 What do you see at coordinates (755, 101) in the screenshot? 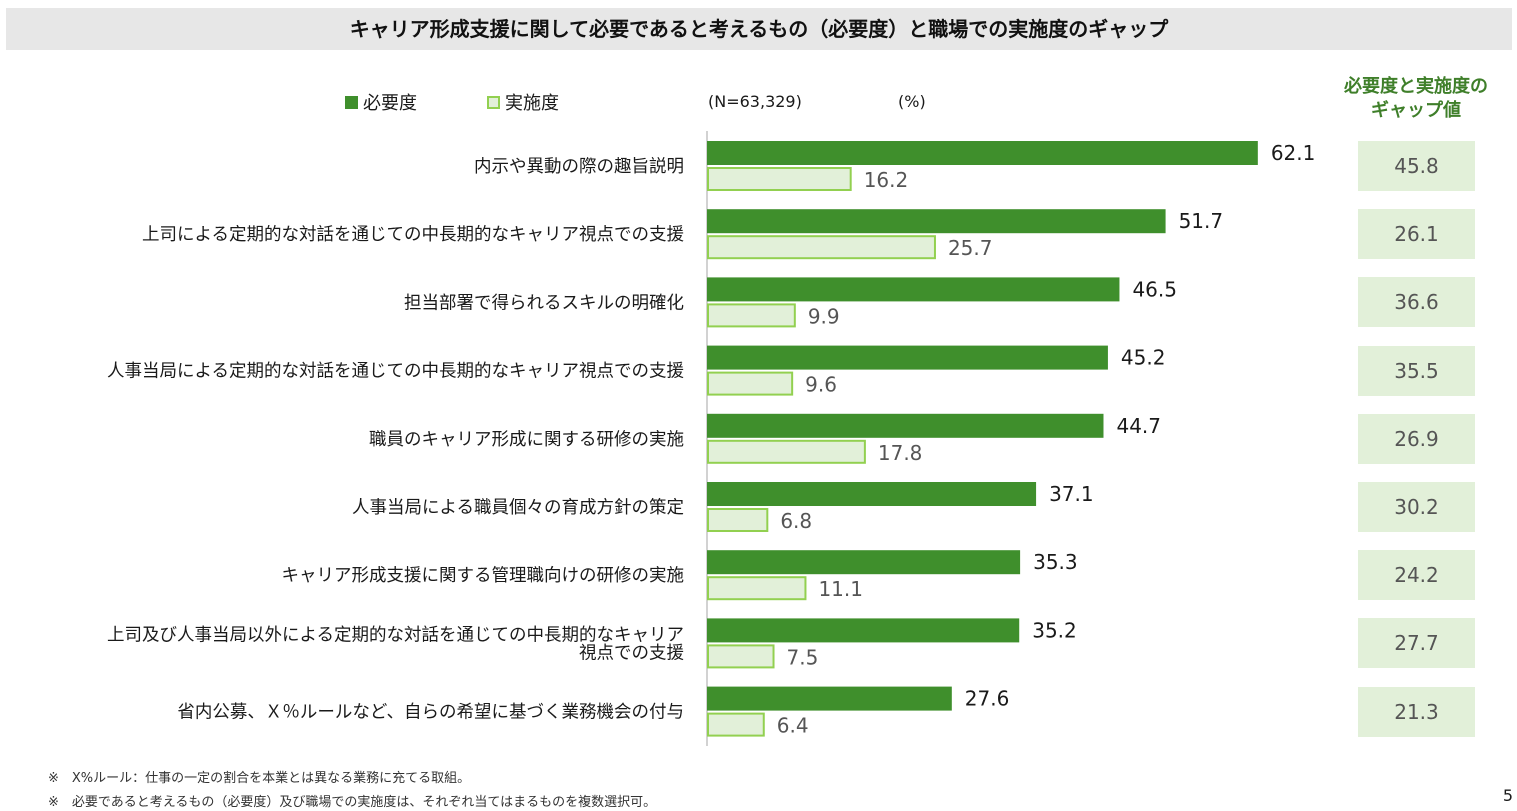
I see `sample-size-note: (N=63,329)` at bounding box center [755, 101].